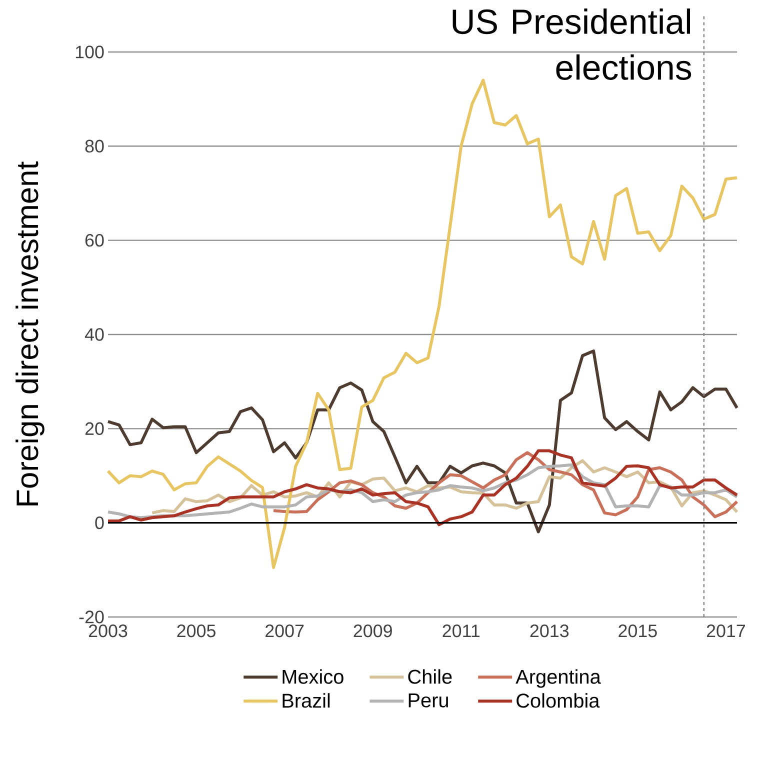  I want to click on legend-label: Chile, so click(430, 676).